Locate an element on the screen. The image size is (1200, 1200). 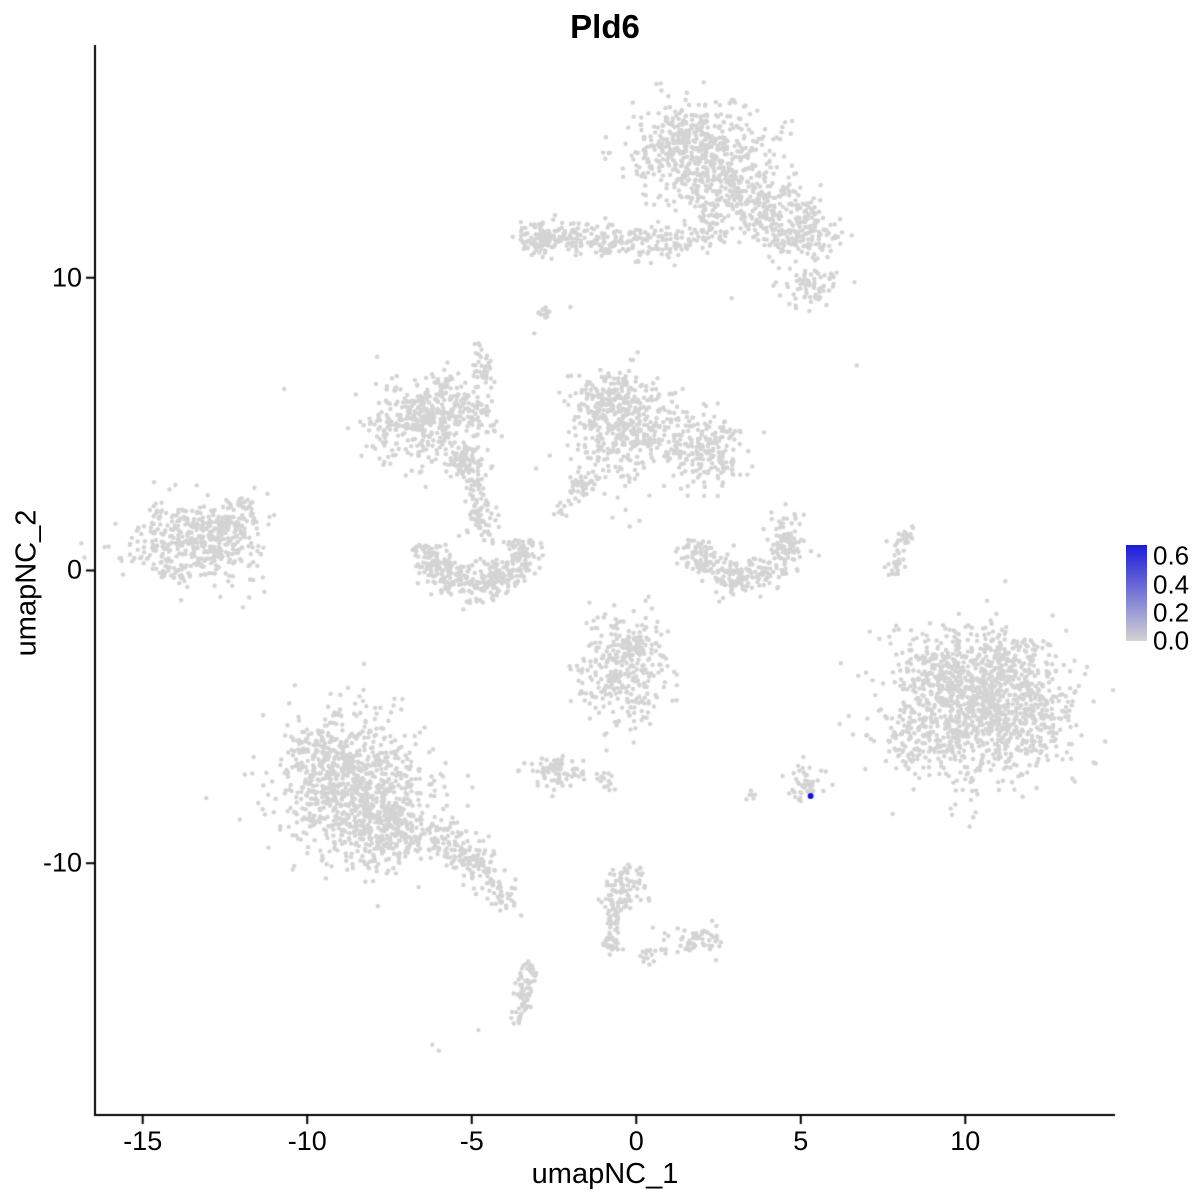
x-tick-label: 10 is located at coordinates (965, 1141).